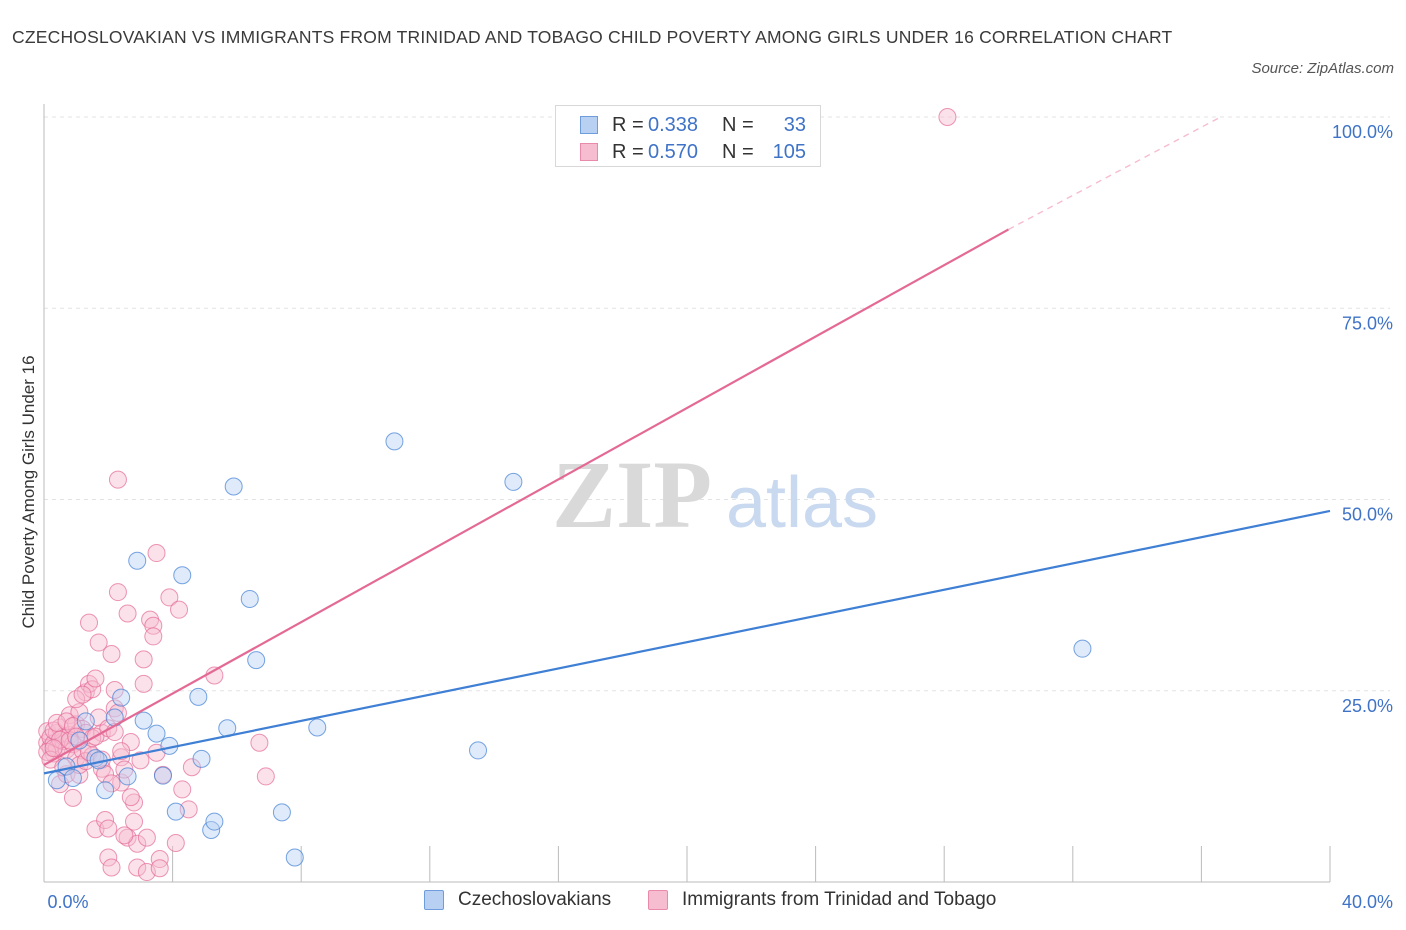 Image resolution: width=1406 pixels, height=930 pixels. I want to click on x-tick-label: 0.0%, so click(67, 902).